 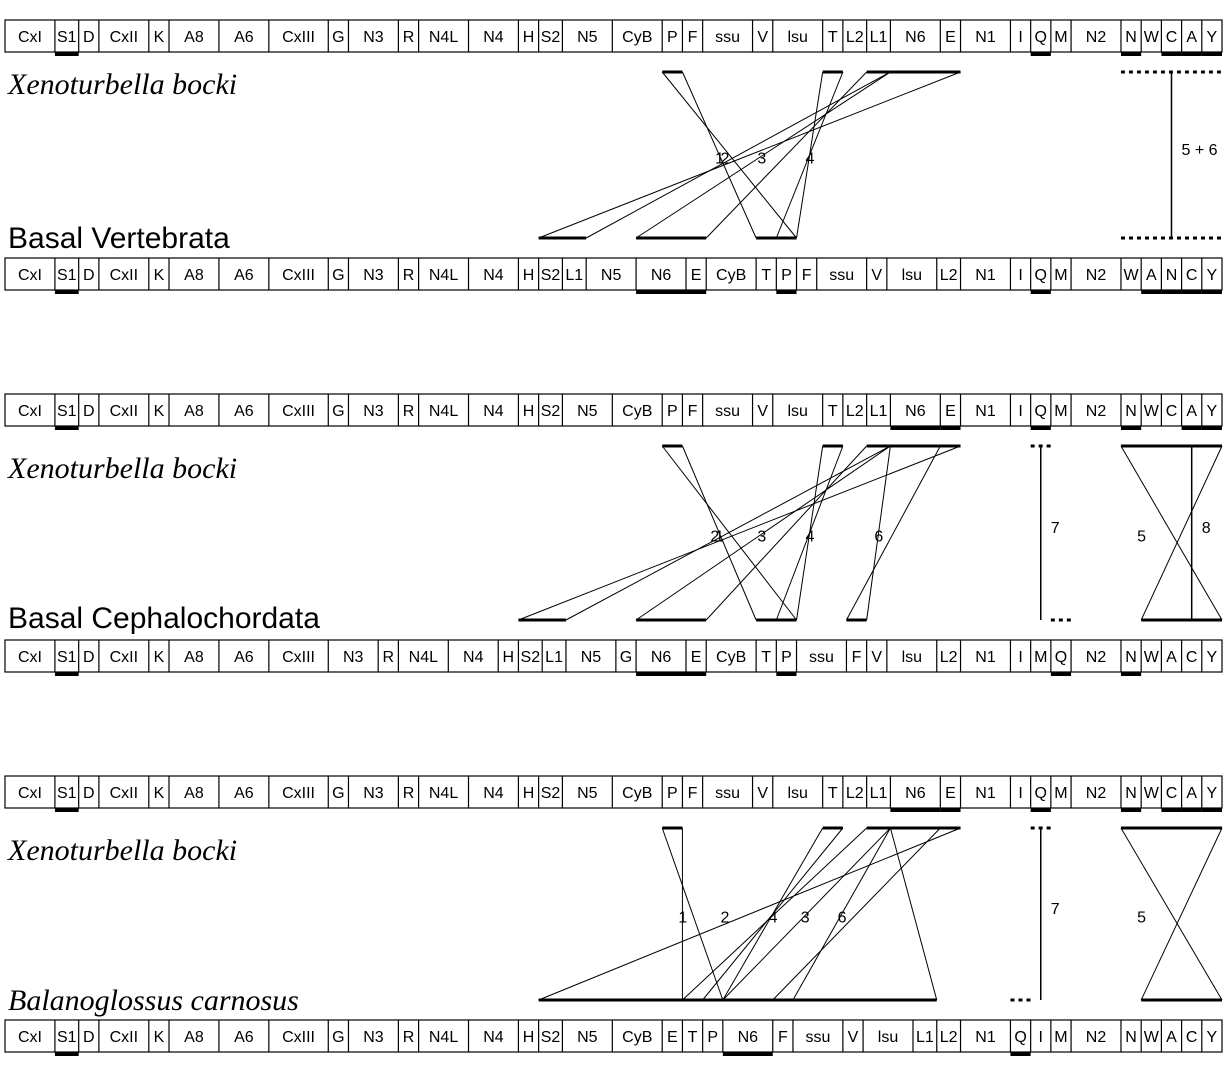 I want to click on gene-M: M, so click(x=1060, y=411).